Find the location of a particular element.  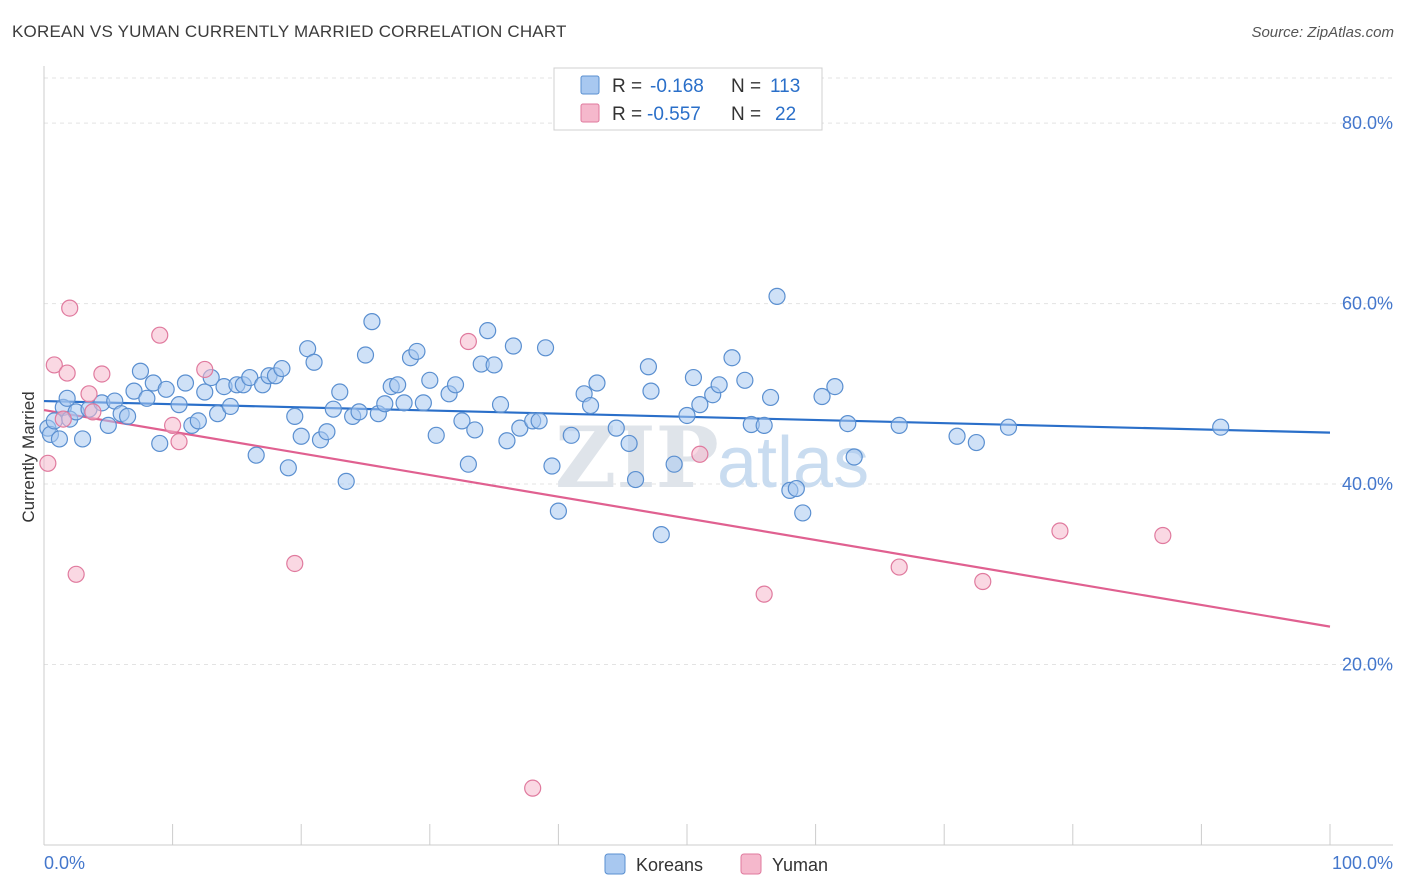

bottom-legend-label-yuman: Yuman is located at coordinates (800, 865).